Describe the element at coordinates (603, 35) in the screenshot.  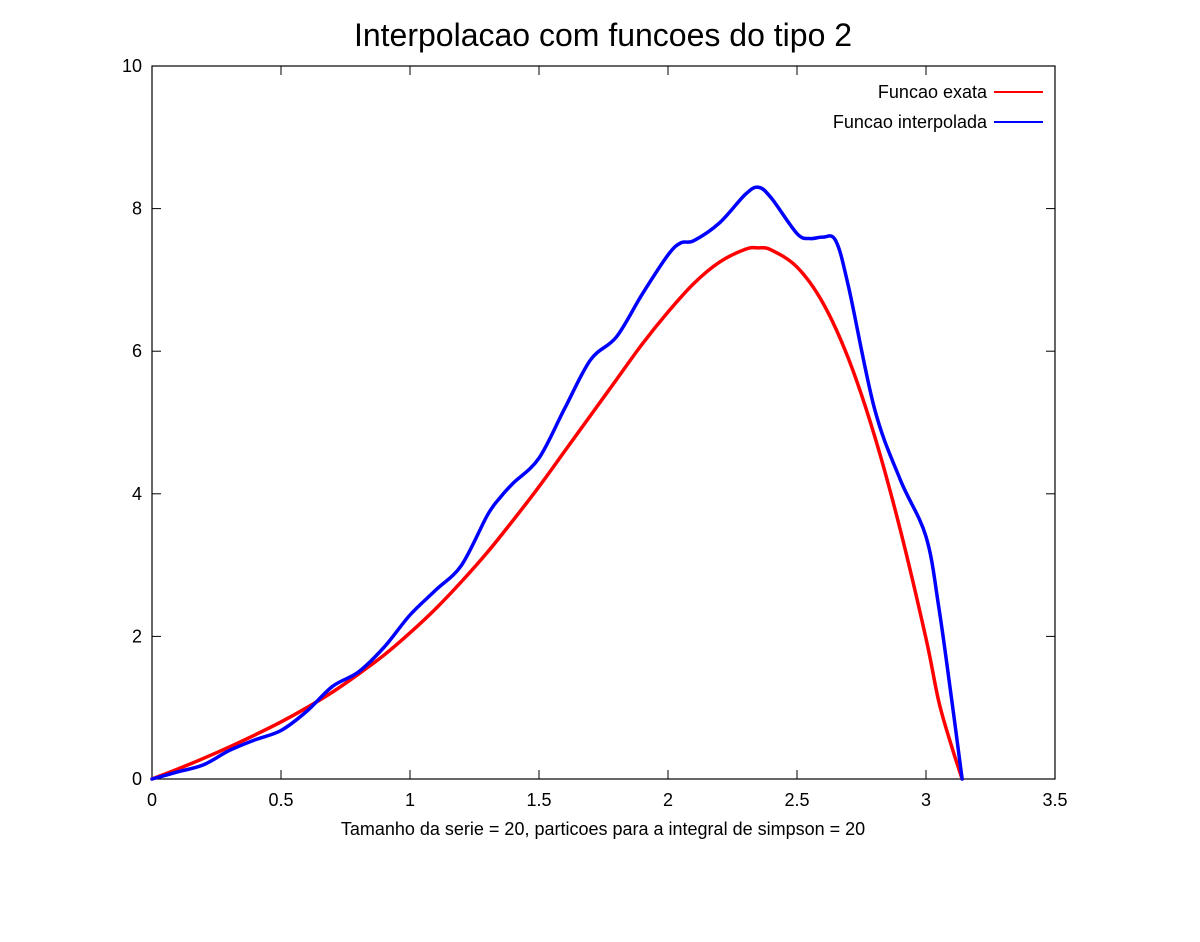
I see `chart-title: Interpolacao com funcoes do tipo 2` at that location.